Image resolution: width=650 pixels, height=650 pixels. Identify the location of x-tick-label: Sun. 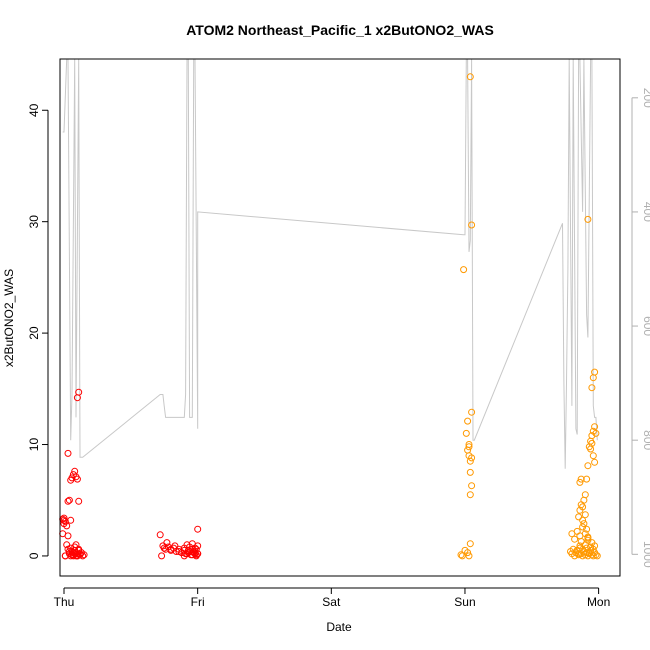
(464, 602).